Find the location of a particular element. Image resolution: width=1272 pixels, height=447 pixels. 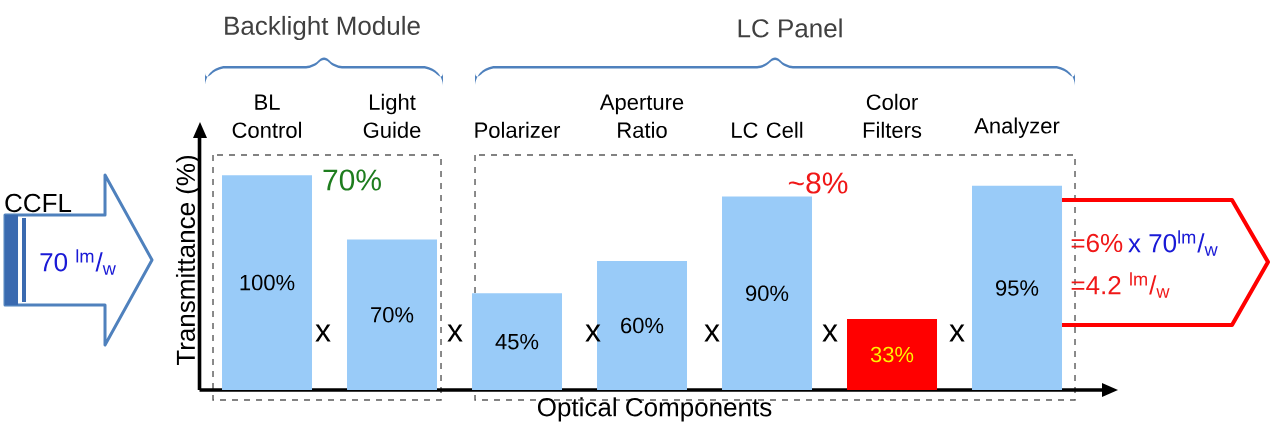

annotation: =6% is located at coordinates (1097, 243).